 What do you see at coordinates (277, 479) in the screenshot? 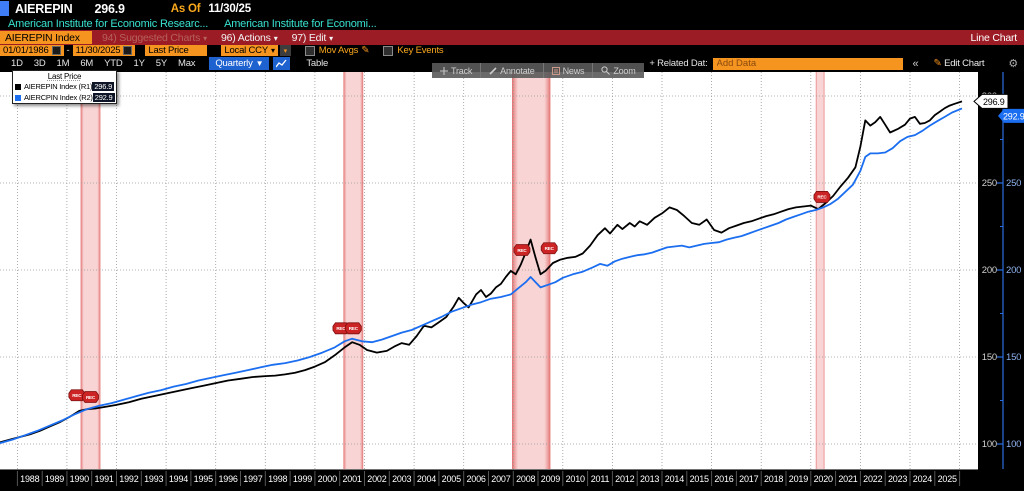
I see `x-axis-year-label: 1998` at bounding box center [277, 479].